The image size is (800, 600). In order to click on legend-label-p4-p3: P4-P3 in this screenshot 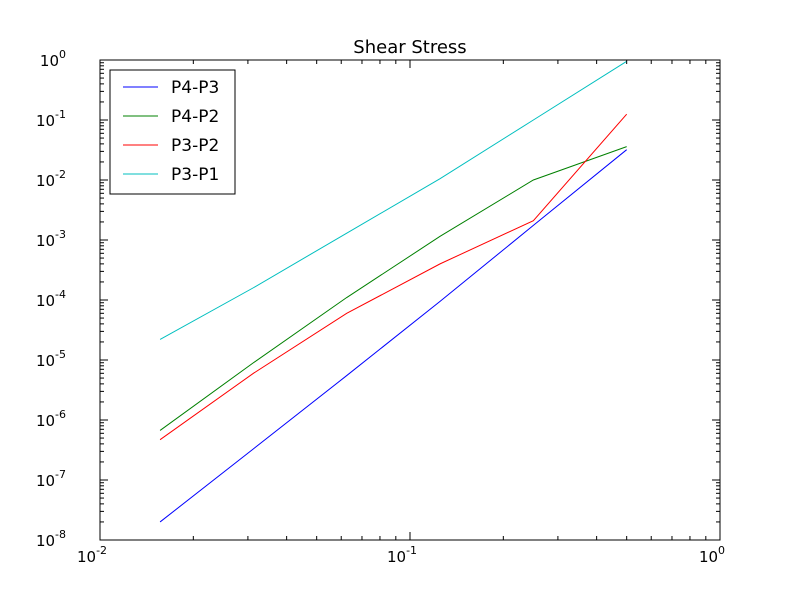, I will do `click(195, 88)`.